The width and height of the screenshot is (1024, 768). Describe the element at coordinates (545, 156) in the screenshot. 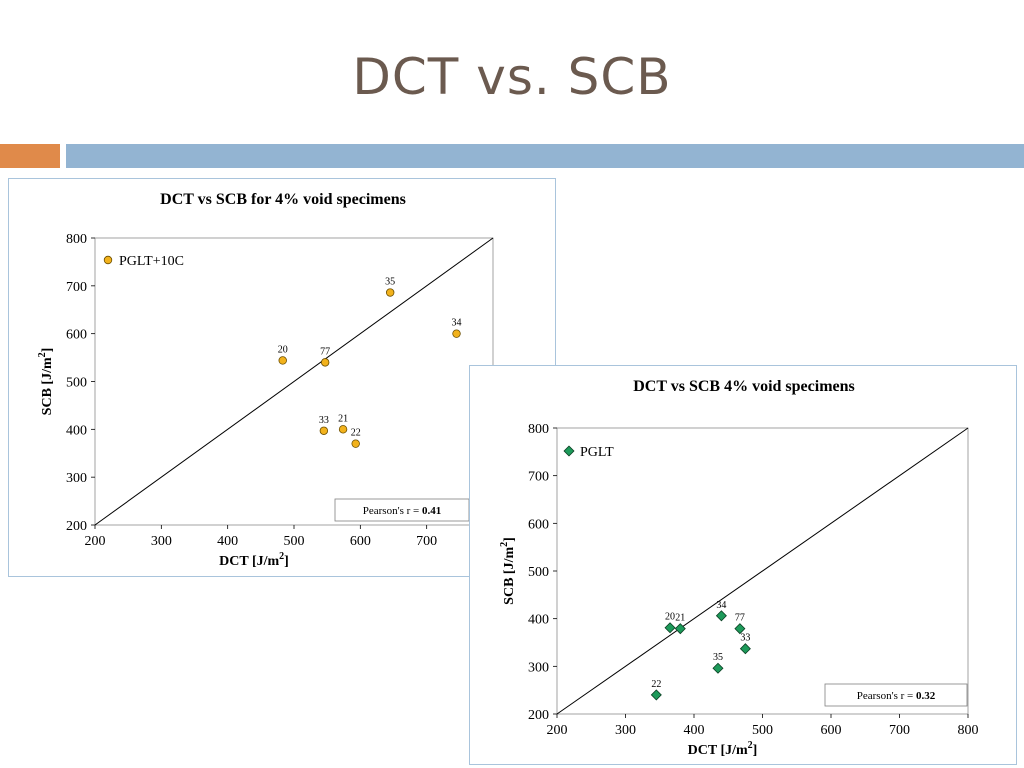

I see `accent-bar-blue` at that location.